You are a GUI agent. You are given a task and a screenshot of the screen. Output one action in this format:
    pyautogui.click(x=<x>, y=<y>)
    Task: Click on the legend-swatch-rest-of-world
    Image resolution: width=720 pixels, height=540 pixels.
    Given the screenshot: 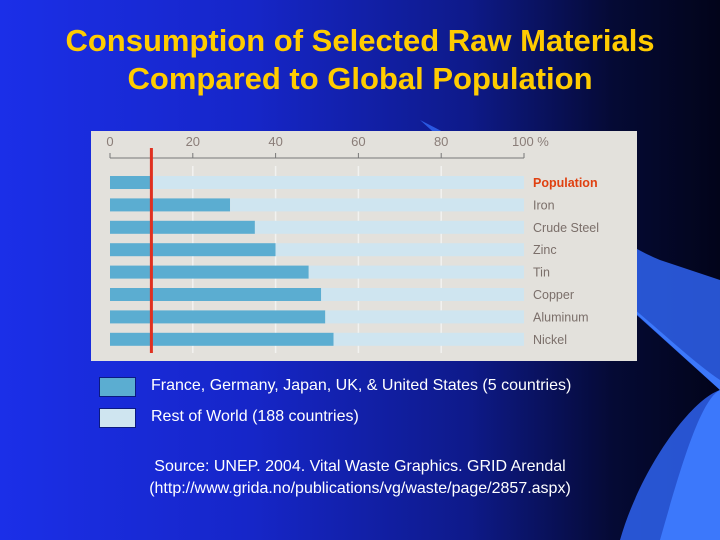 What is the action you would take?
    pyautogui.click(x=117, y=418)
    